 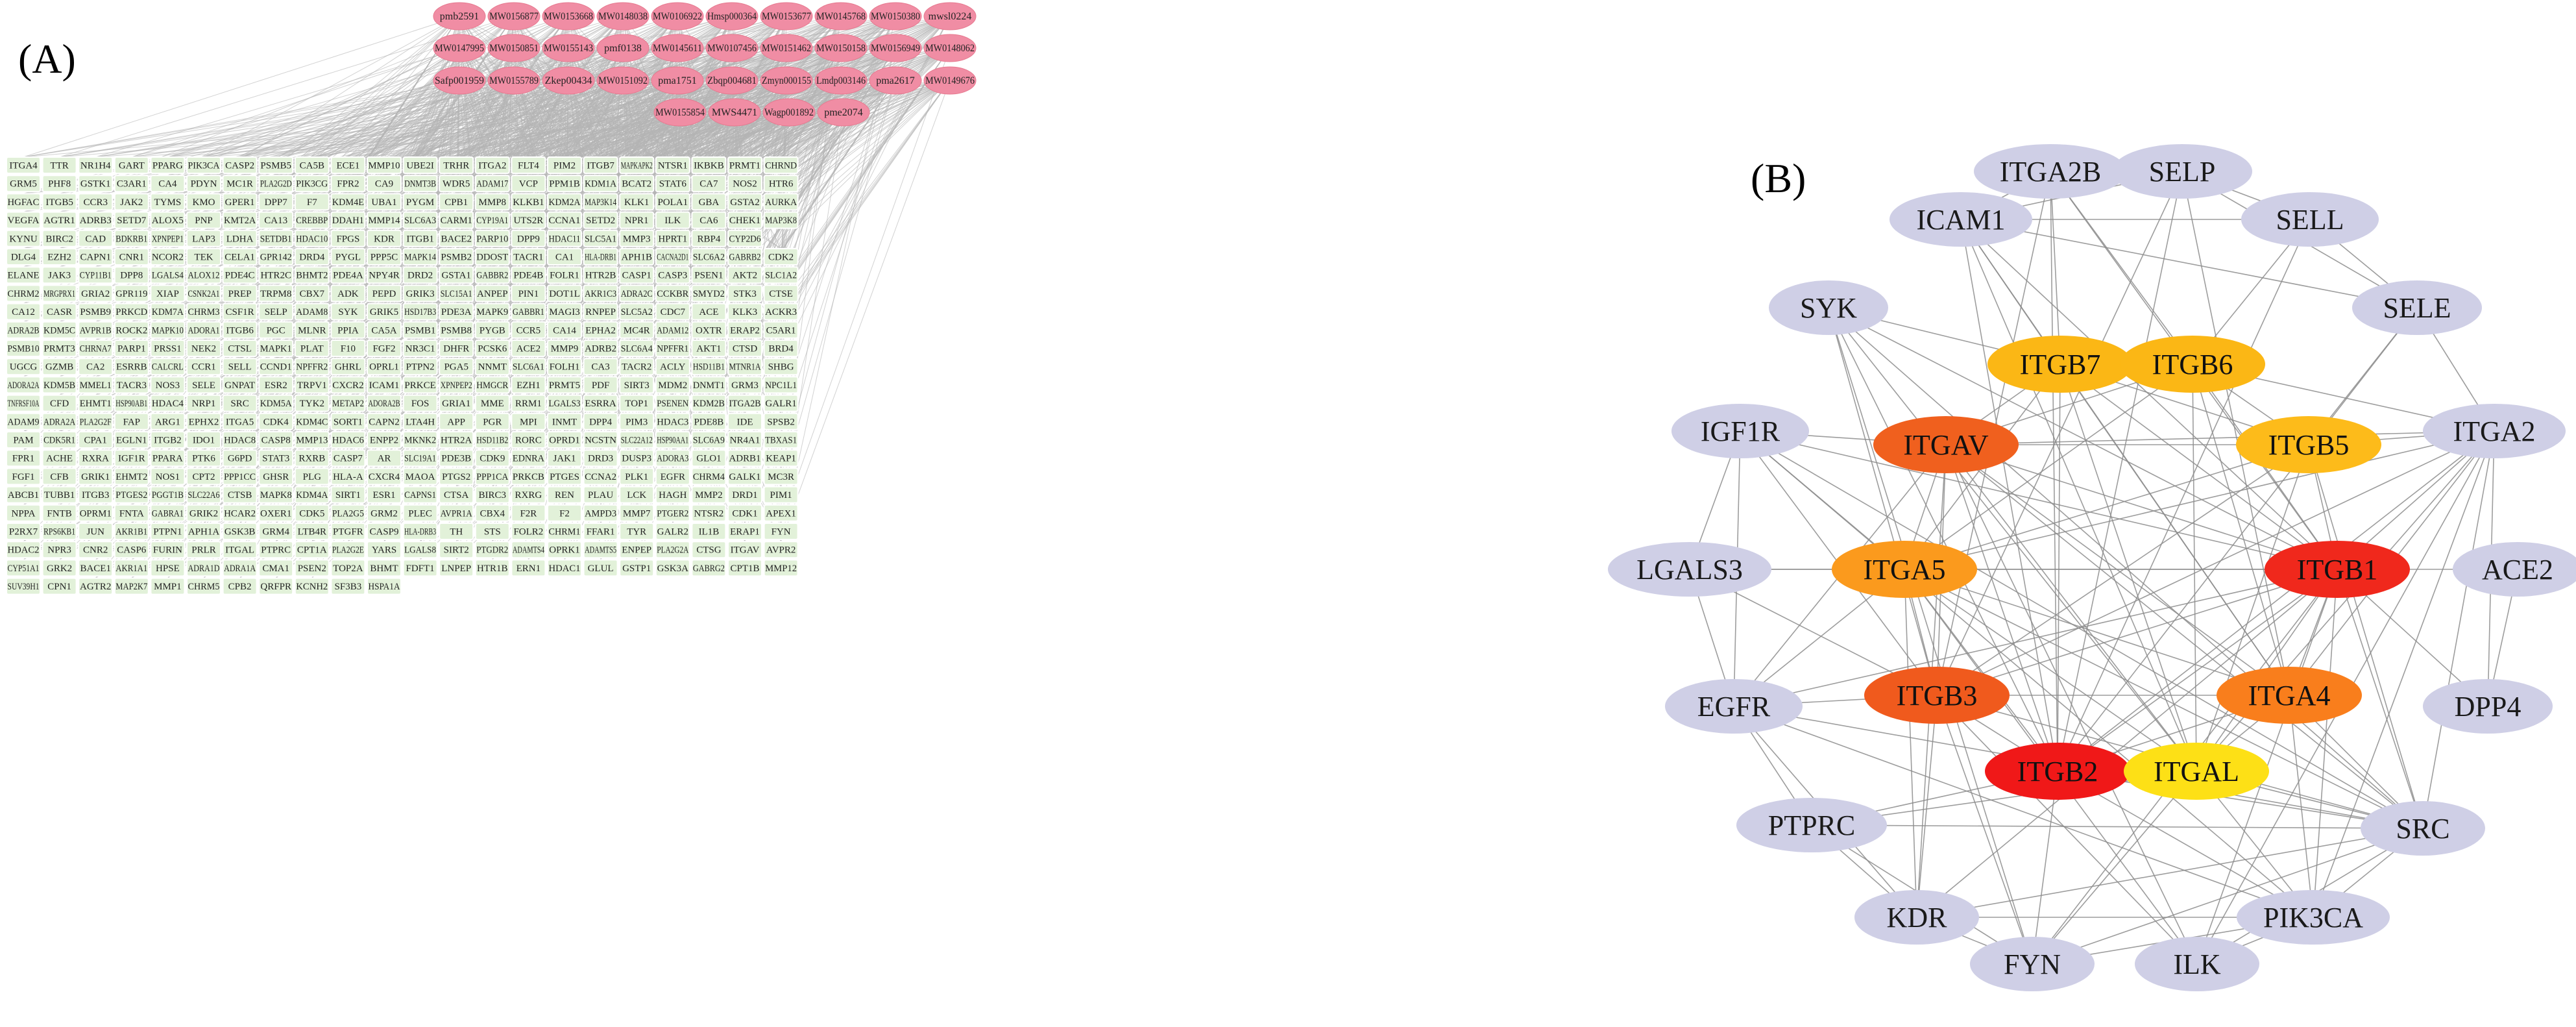 I want to click on target-label: HSPA1A, so click(x=384, y=587).